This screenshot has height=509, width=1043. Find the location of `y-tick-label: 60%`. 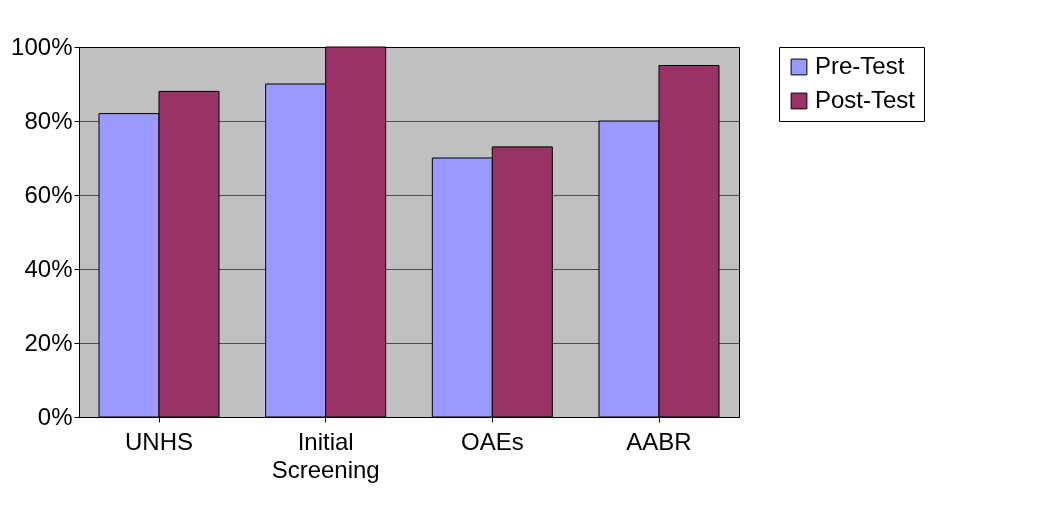

y-tick-label: 60% is located at coordinates (48, 194).